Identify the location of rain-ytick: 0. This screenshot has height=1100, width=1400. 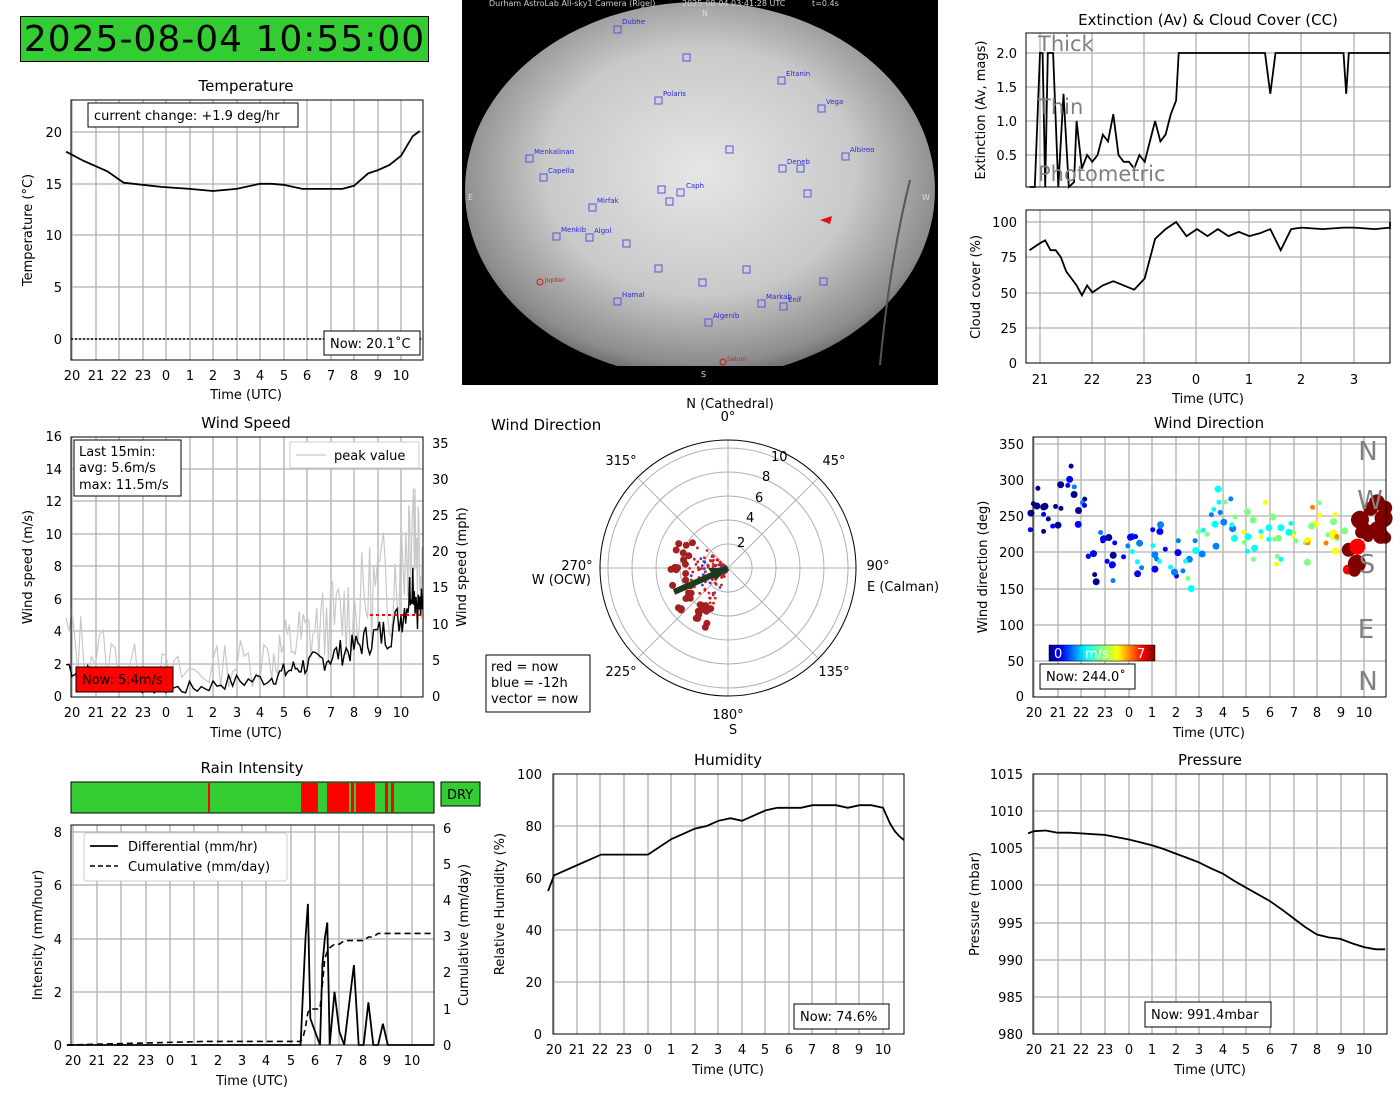
(58, 1046).